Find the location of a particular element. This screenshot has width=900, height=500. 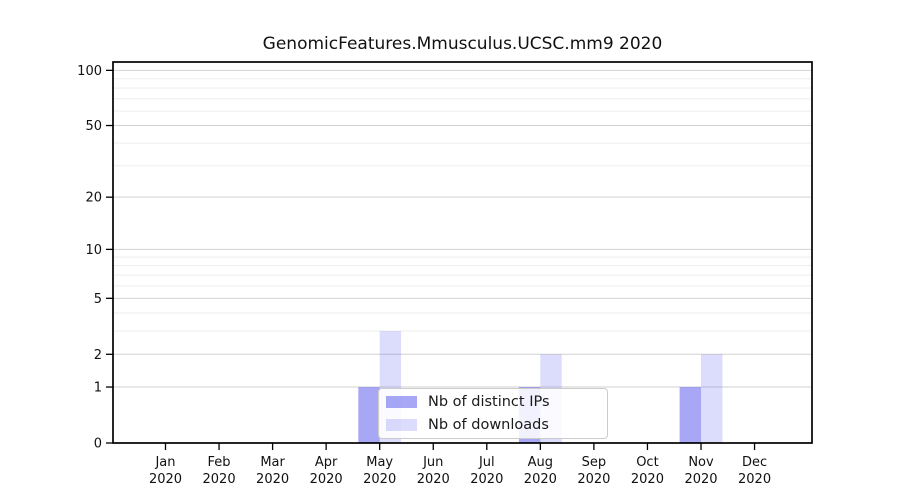

x-tick-label-month: Aug is located at coordinates (540, 462).